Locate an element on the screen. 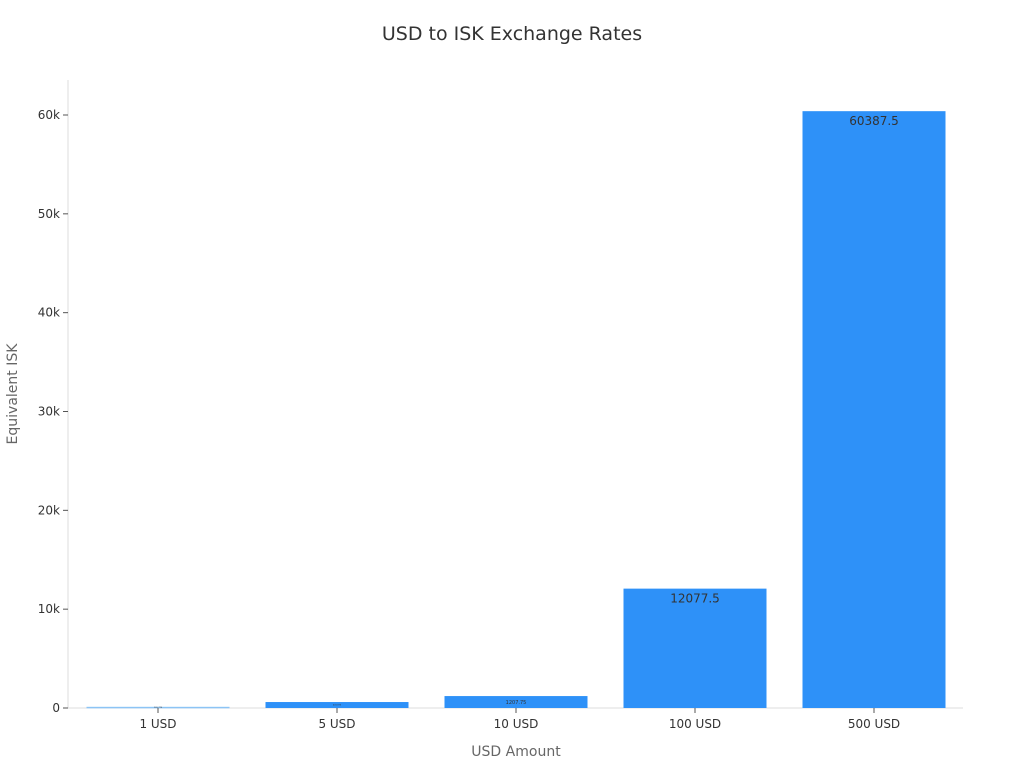 The image size is (1024, 768). x-tick-label: 500 USD is located at coordinates (874, 724).